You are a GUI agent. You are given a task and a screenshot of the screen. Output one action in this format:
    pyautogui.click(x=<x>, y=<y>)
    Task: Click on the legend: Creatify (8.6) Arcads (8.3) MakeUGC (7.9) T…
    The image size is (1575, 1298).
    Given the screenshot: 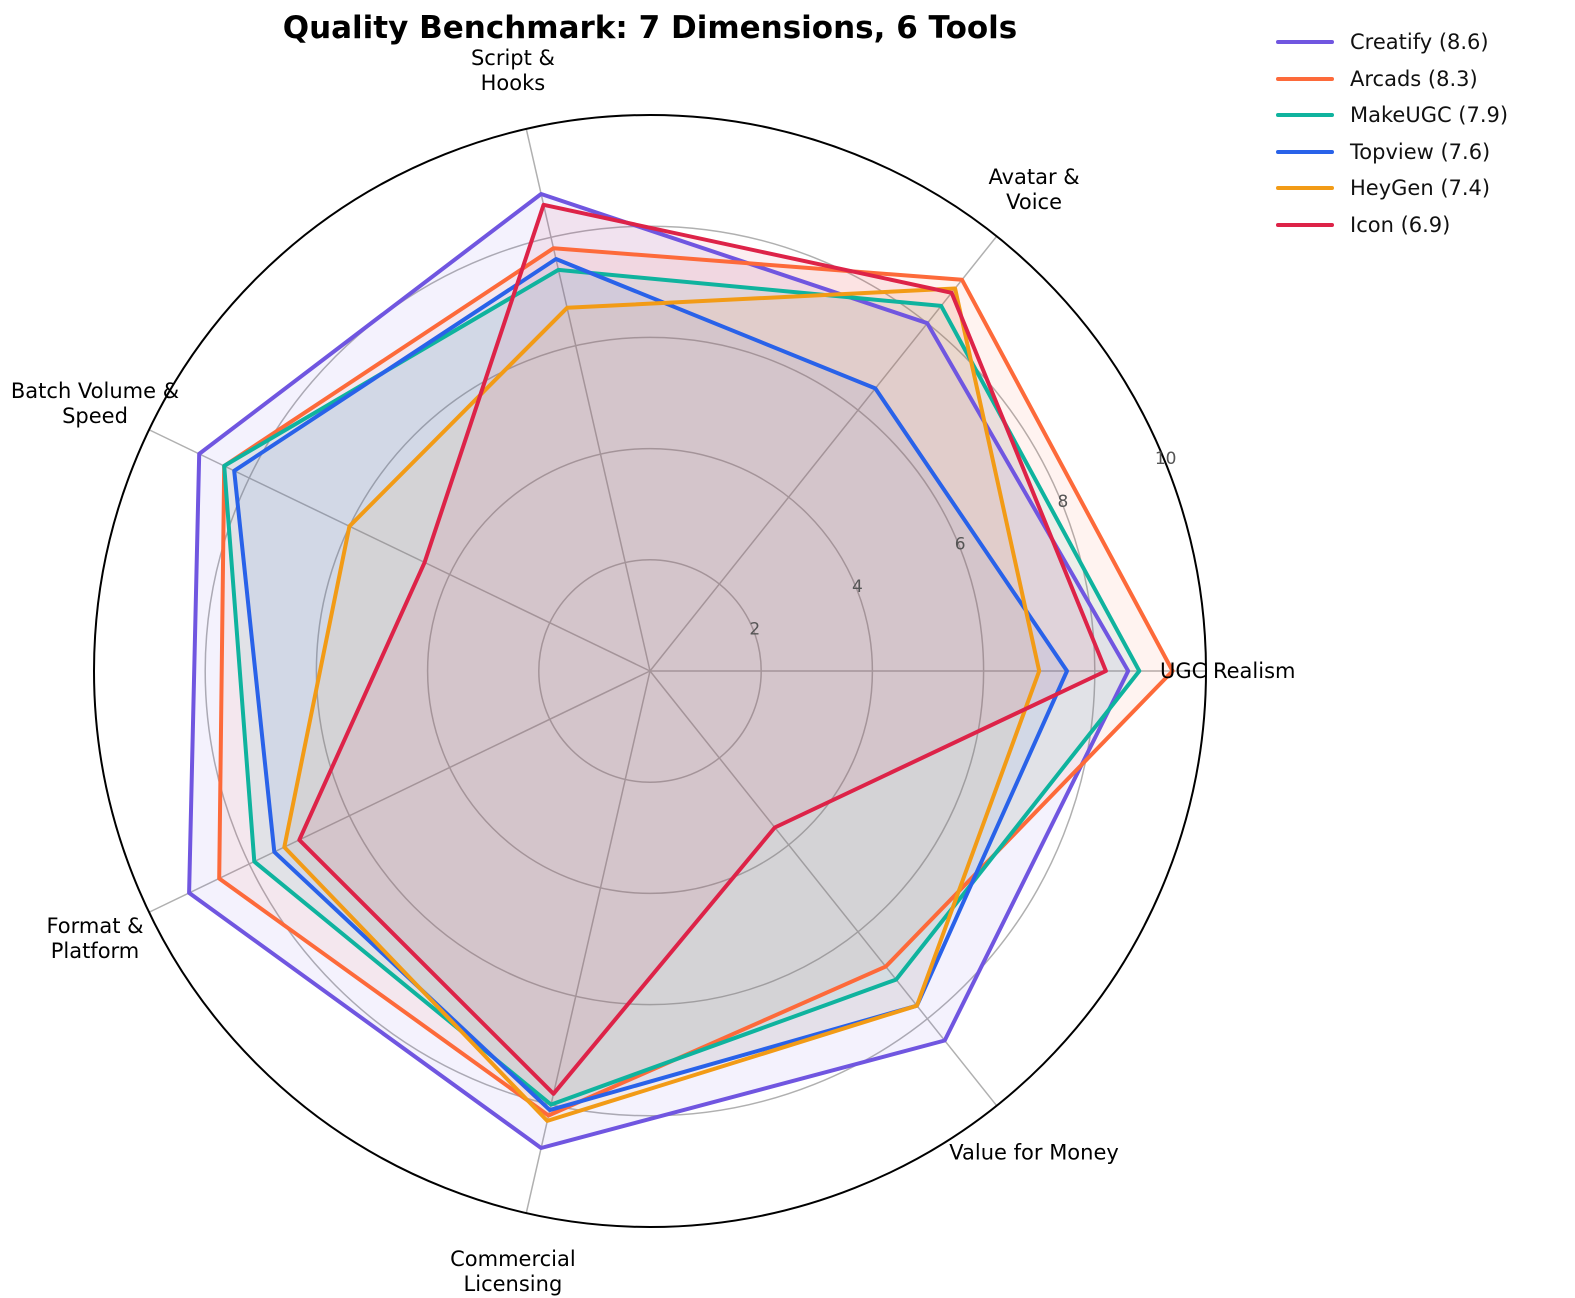 What is the action you would take?
    pyautogui.click(x=1392, y=133)
    